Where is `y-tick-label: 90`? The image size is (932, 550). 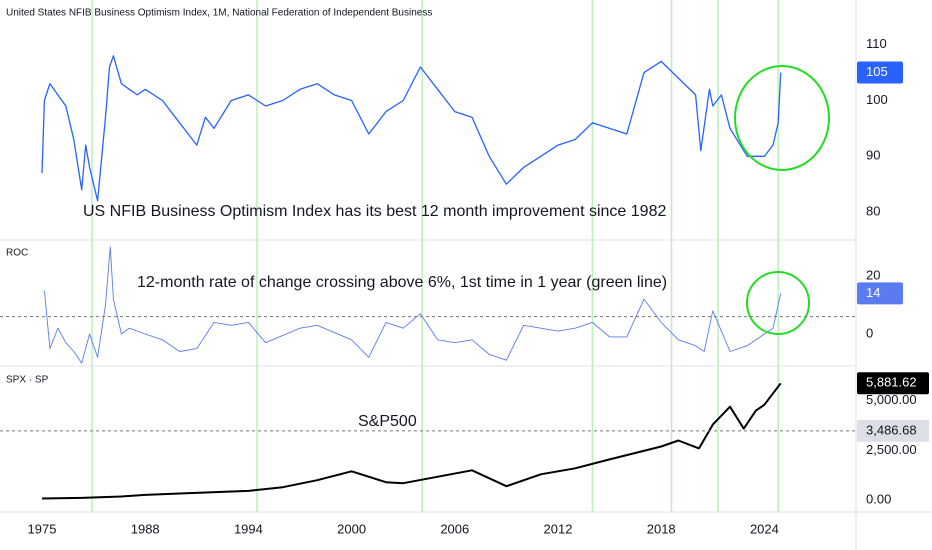
y-tick-label: 90 is located at coordinates (873, 155).